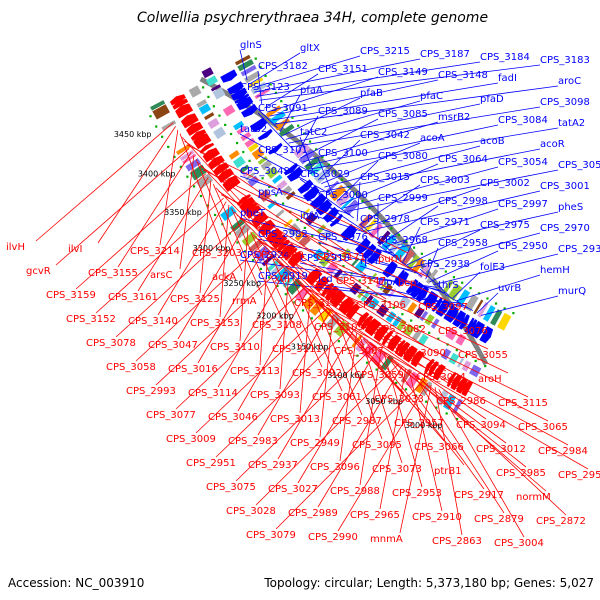 This screenshot has height=600, width=600. What do you see at coordinates (492, 99) in the screenshot?
I see `gene-label: pfaD` at bounding box center [492, 99].